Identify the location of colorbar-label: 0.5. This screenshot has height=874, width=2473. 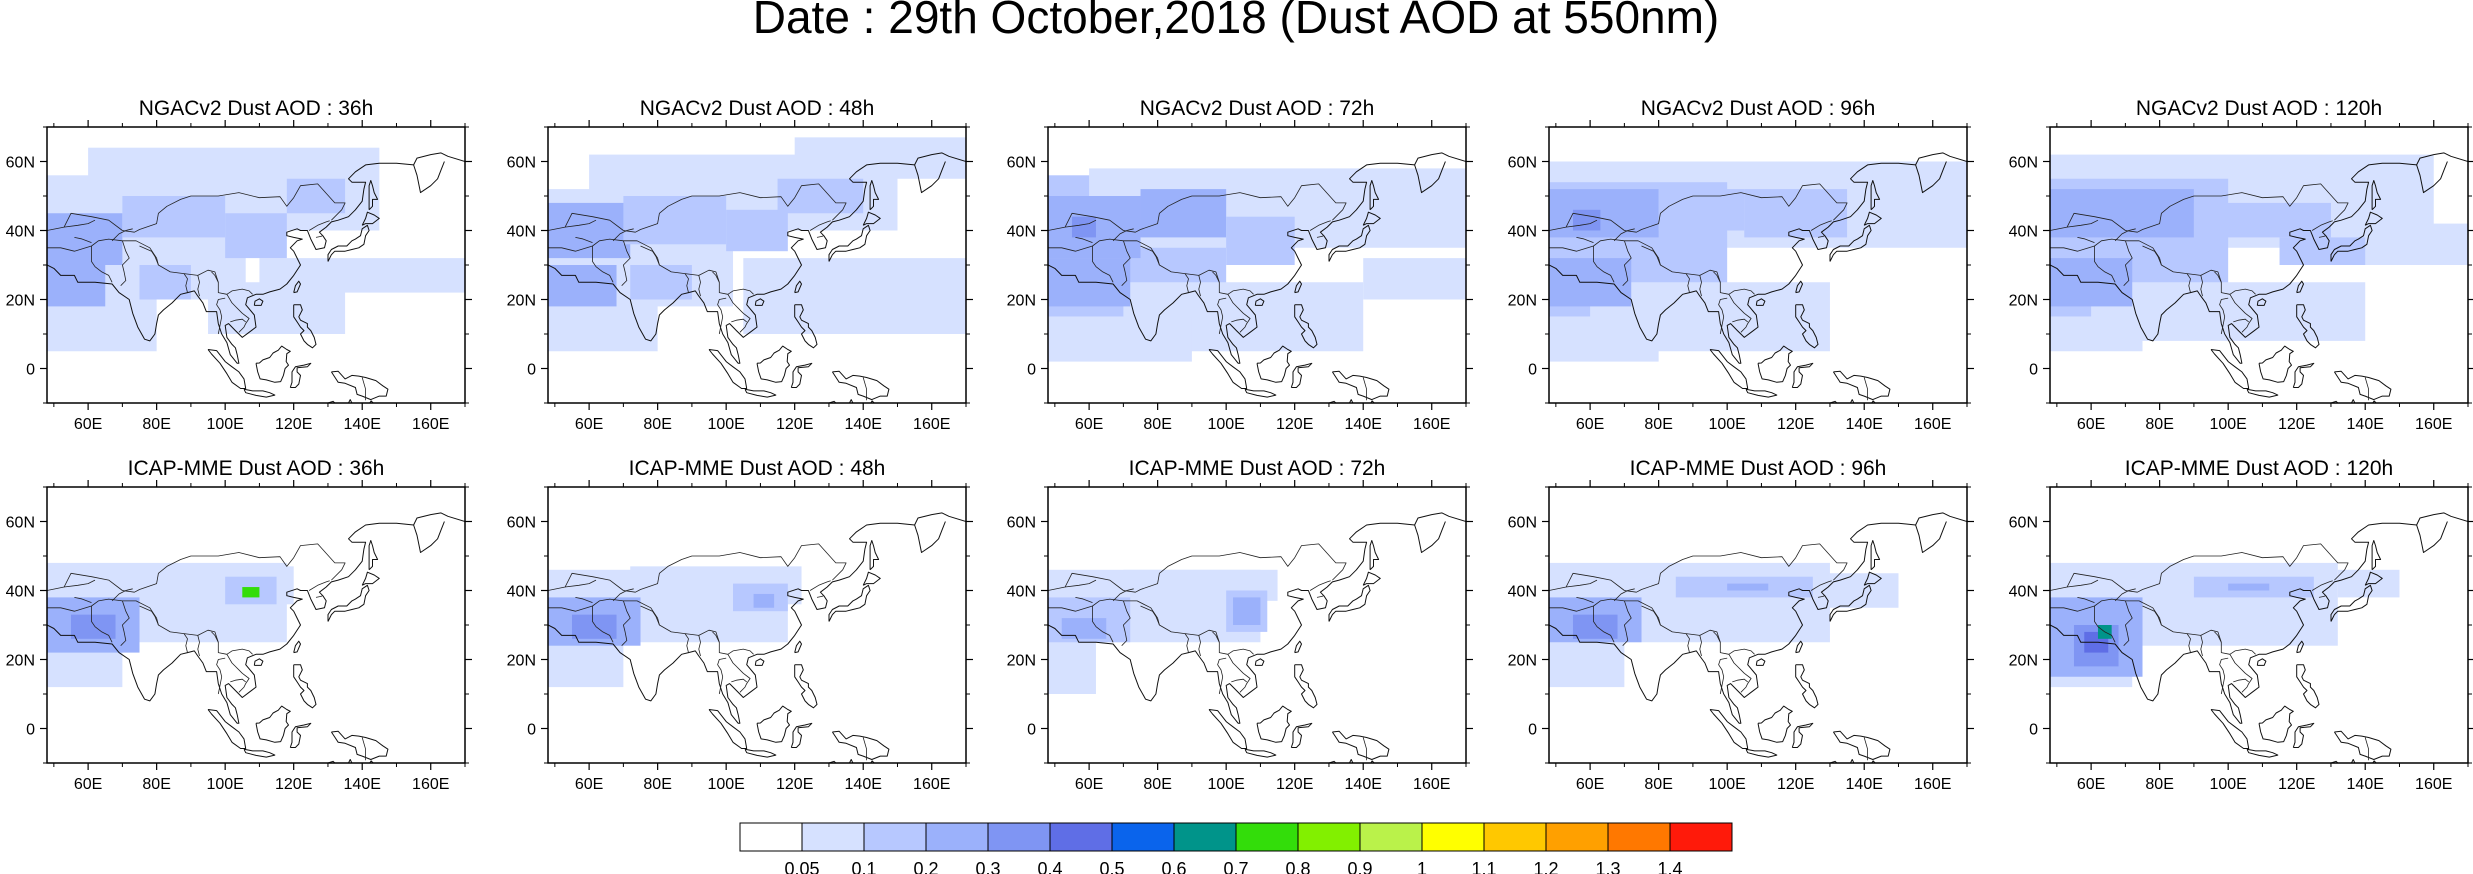
(1111, 866).